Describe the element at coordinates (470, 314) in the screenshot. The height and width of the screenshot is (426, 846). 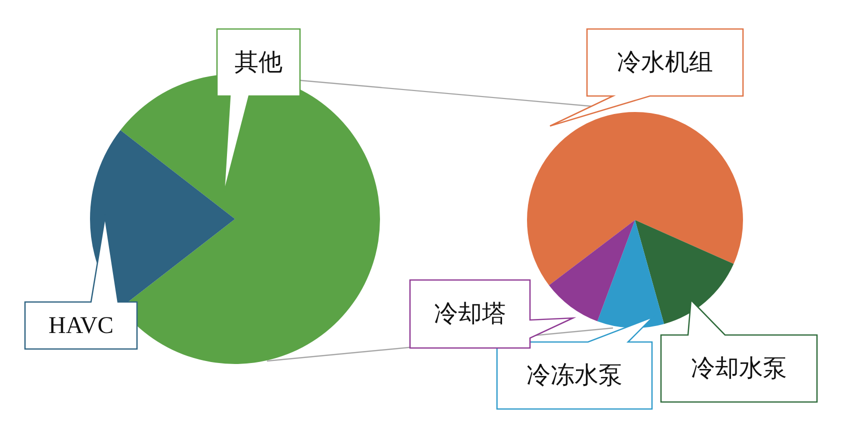
I see `slice-label: 冷却塔` at that location.